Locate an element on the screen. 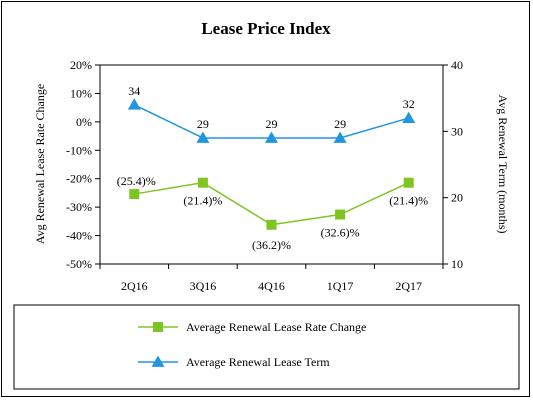 This screenshot has width=533, height=400. chart-title: Lease Price Index is located at coordinates (266, 28).